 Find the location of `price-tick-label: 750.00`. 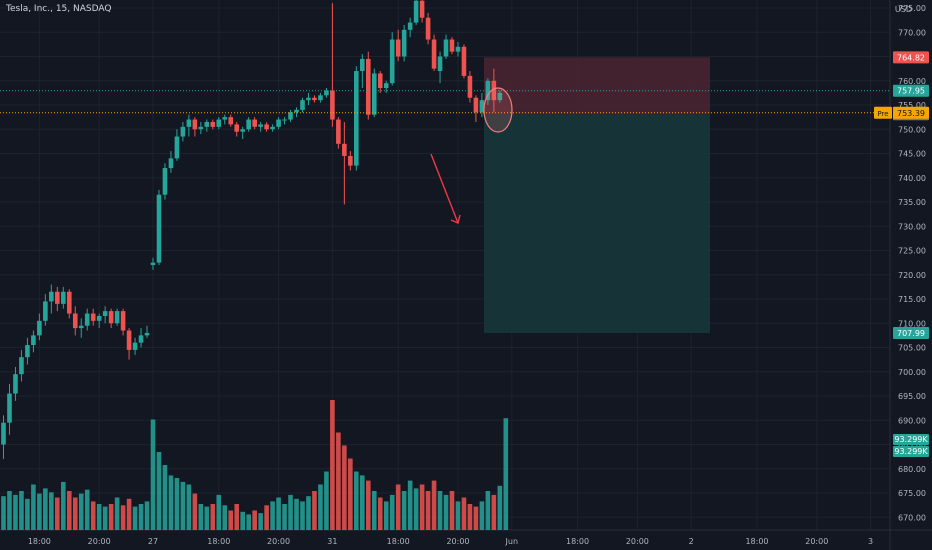

price-tick-label: 750.00 is located at coordinates (912, 129).